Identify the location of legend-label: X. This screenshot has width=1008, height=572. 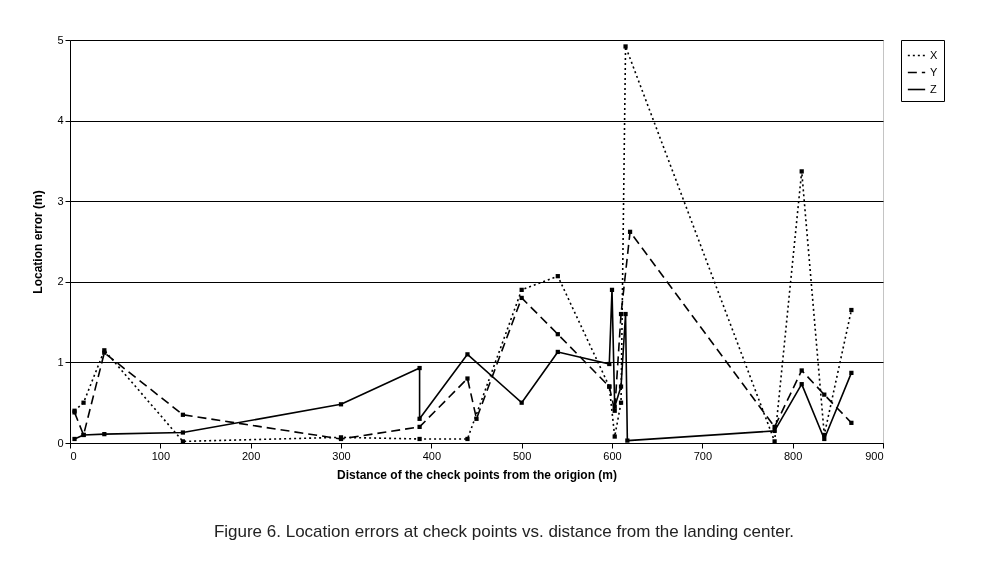
(934, 54).